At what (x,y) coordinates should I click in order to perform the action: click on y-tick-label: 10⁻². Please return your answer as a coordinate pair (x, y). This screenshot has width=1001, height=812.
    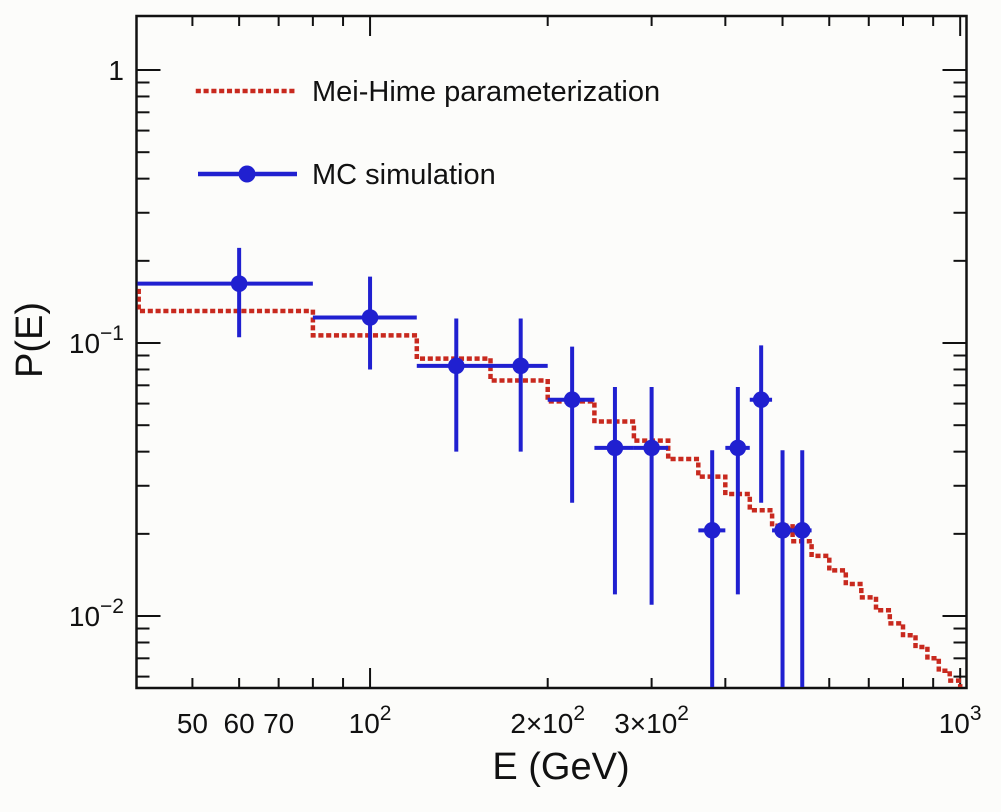
    Looking at the image, I should click on (96, 613).